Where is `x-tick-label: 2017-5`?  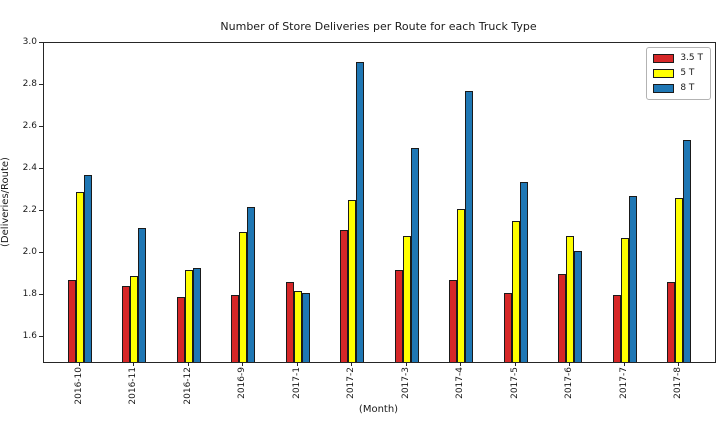 x-tick-label: 2017-5 is located at coordinates (514, 383).